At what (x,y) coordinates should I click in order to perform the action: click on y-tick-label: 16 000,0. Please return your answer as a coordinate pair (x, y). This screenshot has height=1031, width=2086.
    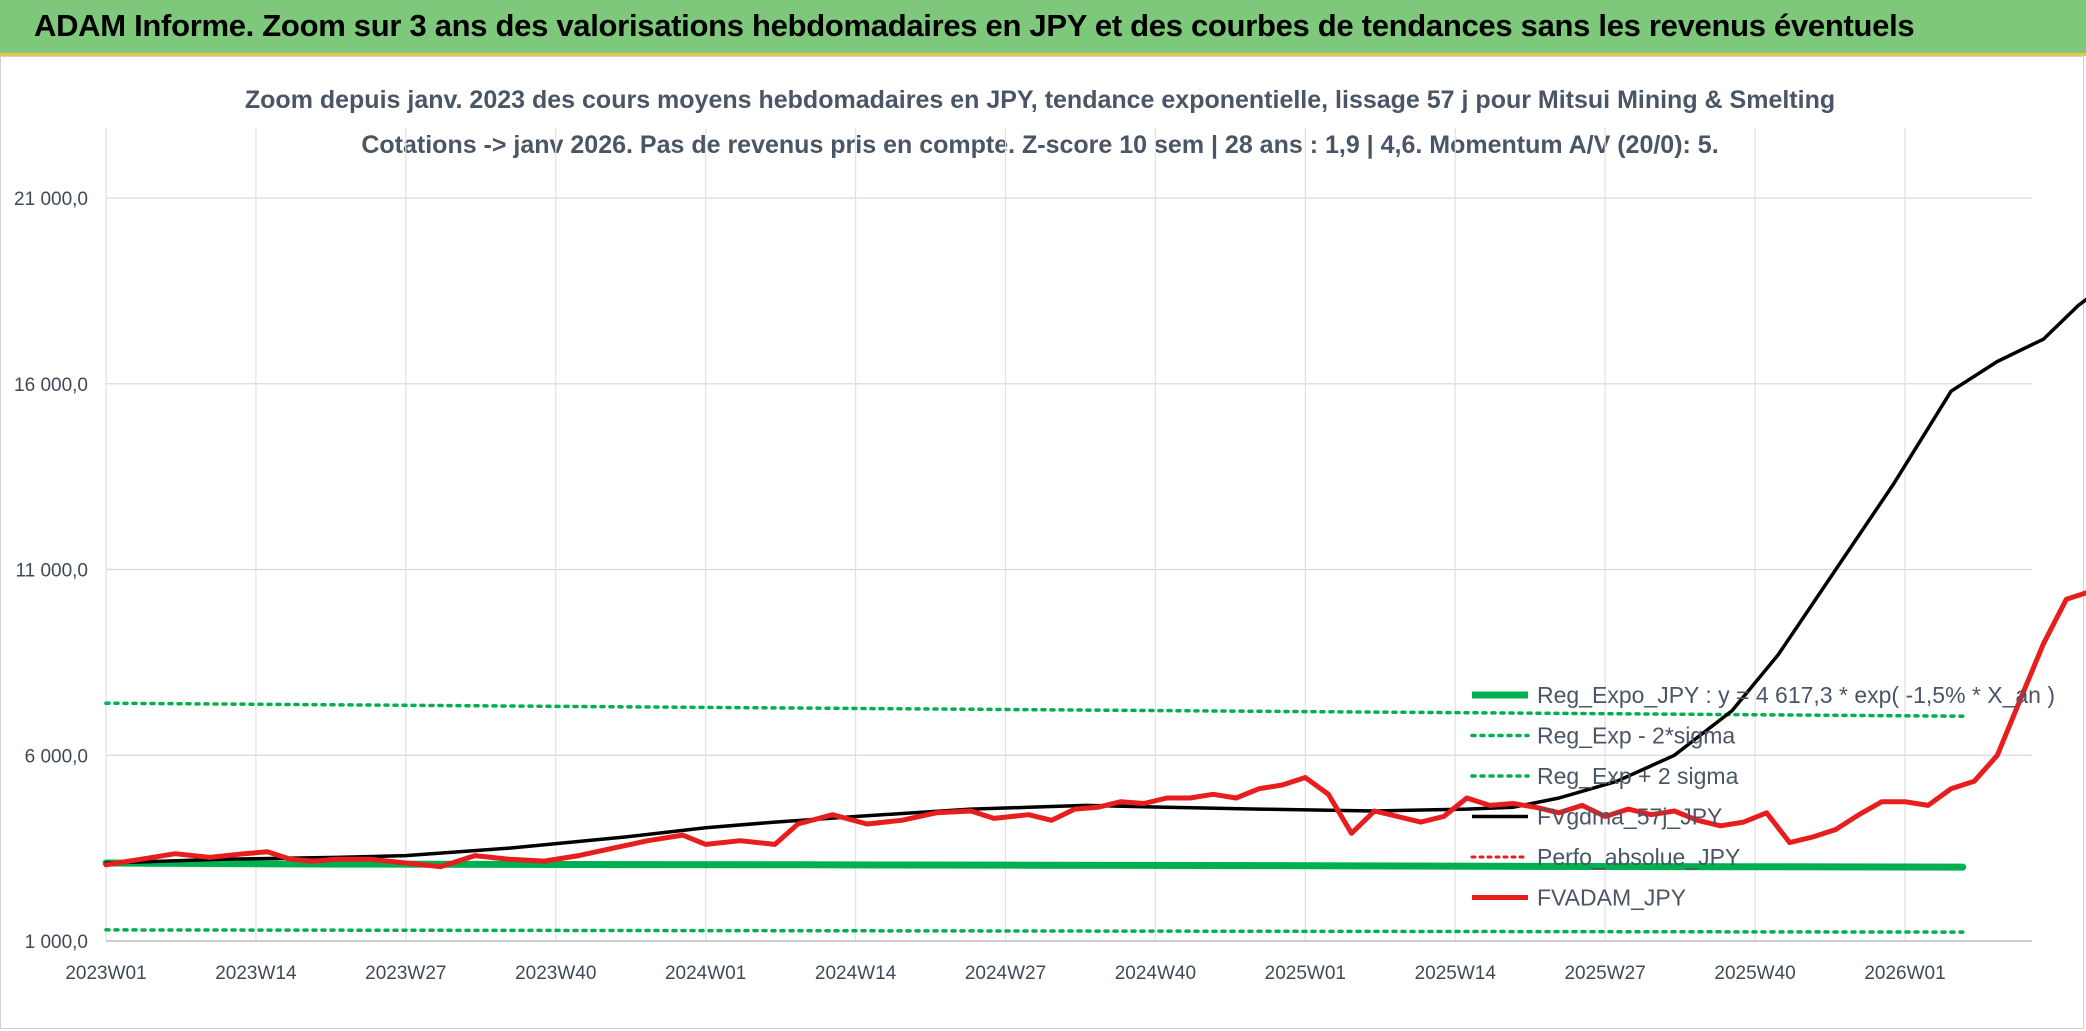
    Looking at the image, I should click on (51, 385).